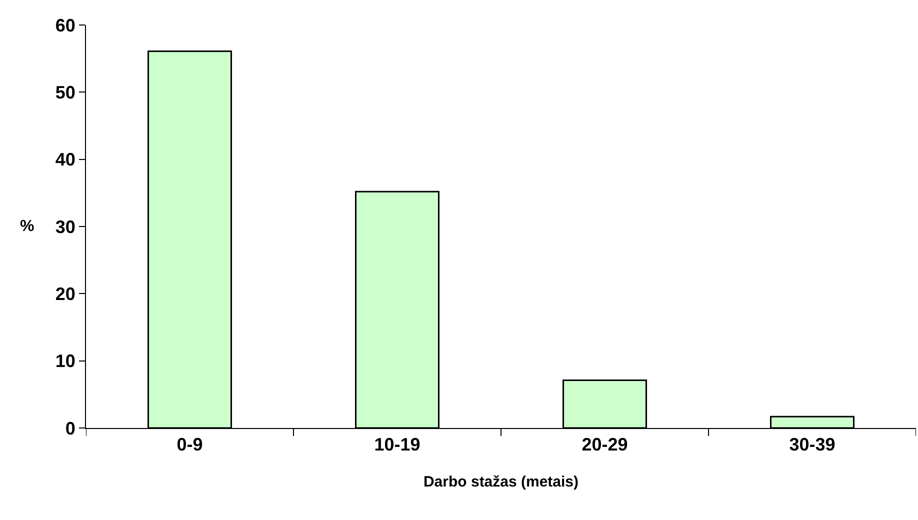 The image size is (918, 520). What do you see at coordinates (501, 482) in the screenshot?
I see `x-axis-title: Darbo stažas (metais)` at bounding box center [501, 482].